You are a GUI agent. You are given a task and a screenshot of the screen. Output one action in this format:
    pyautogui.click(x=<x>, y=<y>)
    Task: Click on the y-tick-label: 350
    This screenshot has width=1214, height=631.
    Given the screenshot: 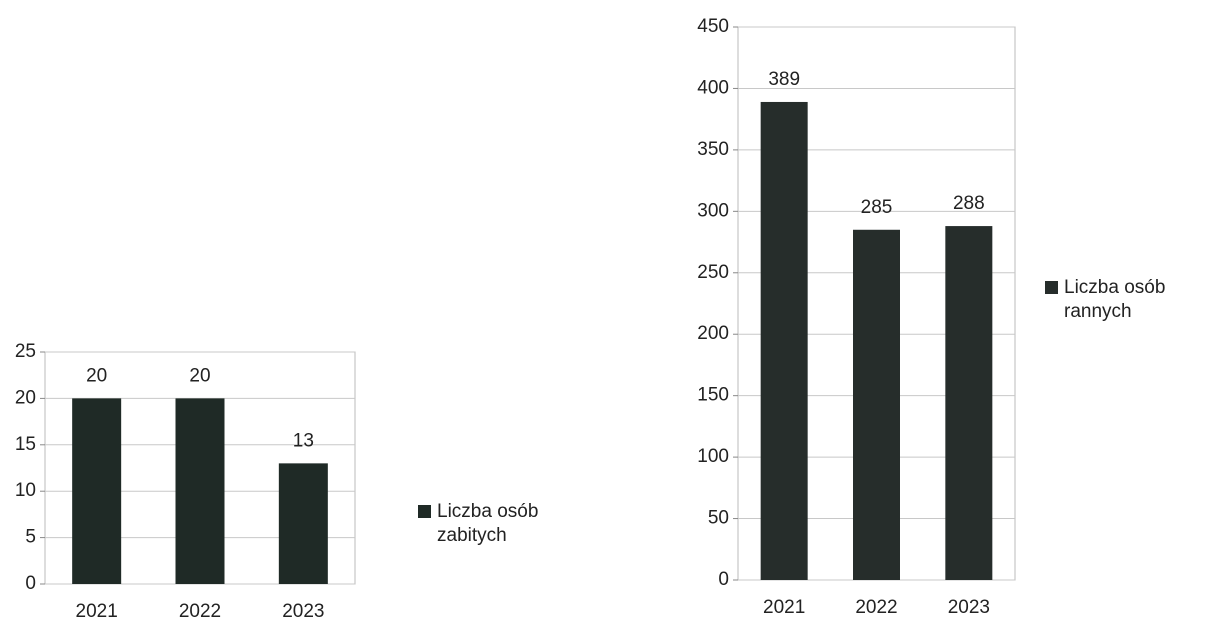 What is the action you would take?
    pyautogui.click(x=713, y=149)
    